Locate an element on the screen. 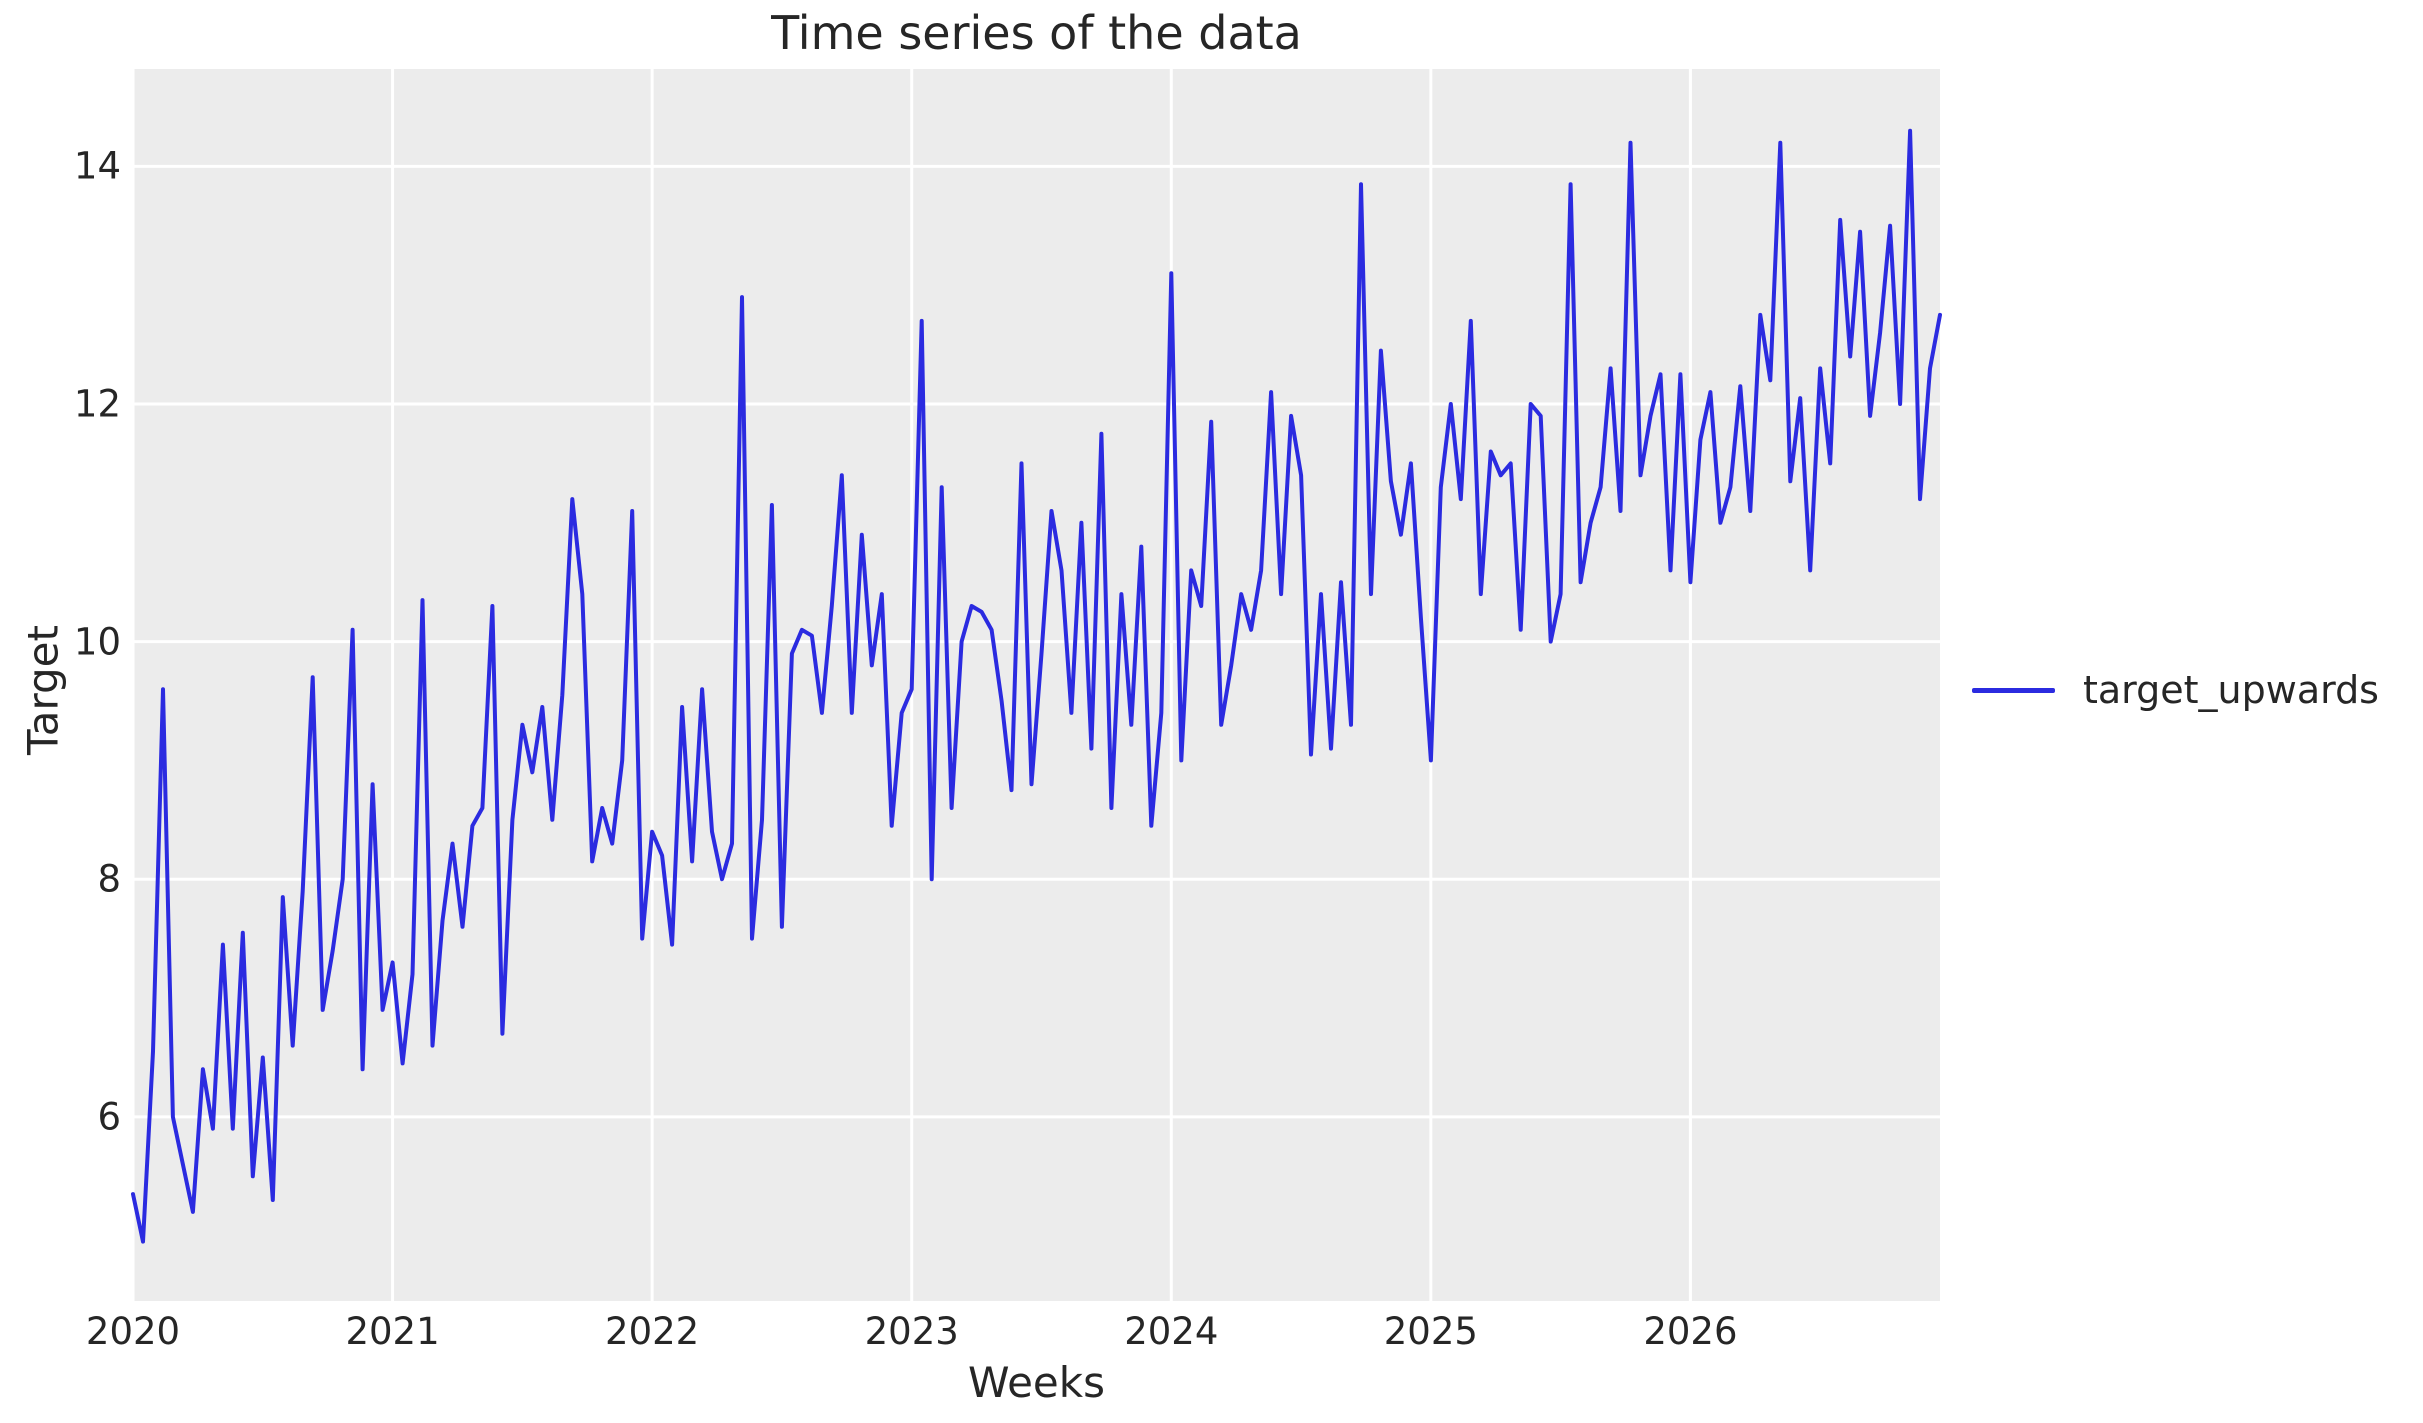  y-tick-label: 12 is located at coordinates (97, 404).